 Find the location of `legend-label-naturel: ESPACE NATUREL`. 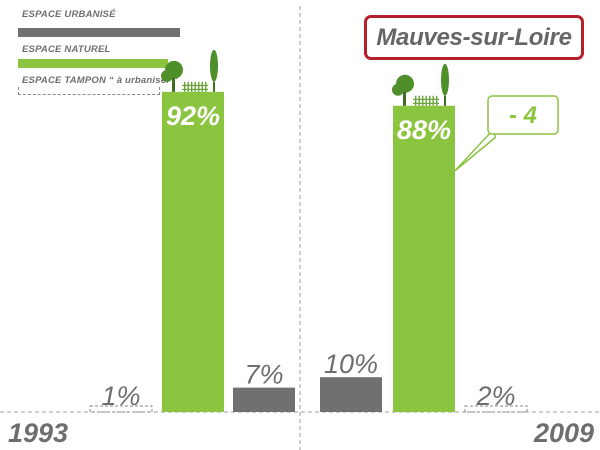

legend-label-naturel: ESPACE NATUREL is located at coordinates (66, 49).